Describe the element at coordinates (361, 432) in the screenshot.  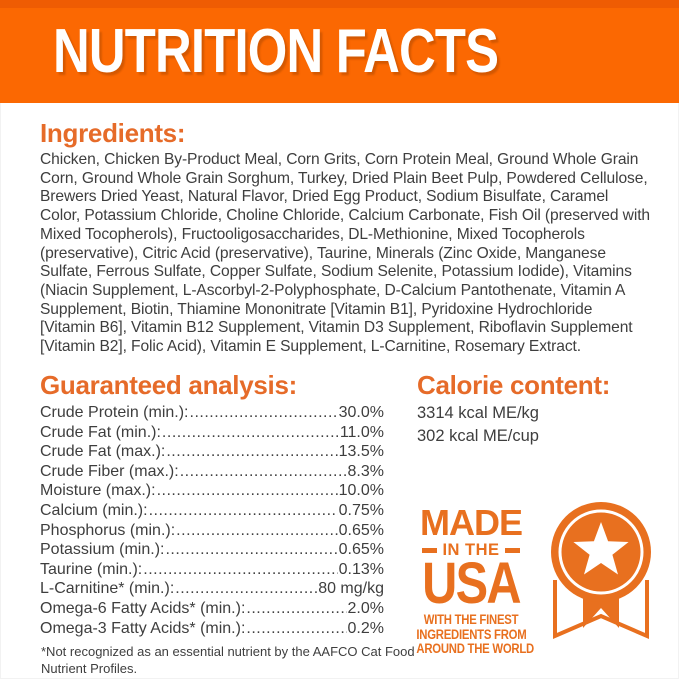
I see `analysis-value: 11.0%` at that location.